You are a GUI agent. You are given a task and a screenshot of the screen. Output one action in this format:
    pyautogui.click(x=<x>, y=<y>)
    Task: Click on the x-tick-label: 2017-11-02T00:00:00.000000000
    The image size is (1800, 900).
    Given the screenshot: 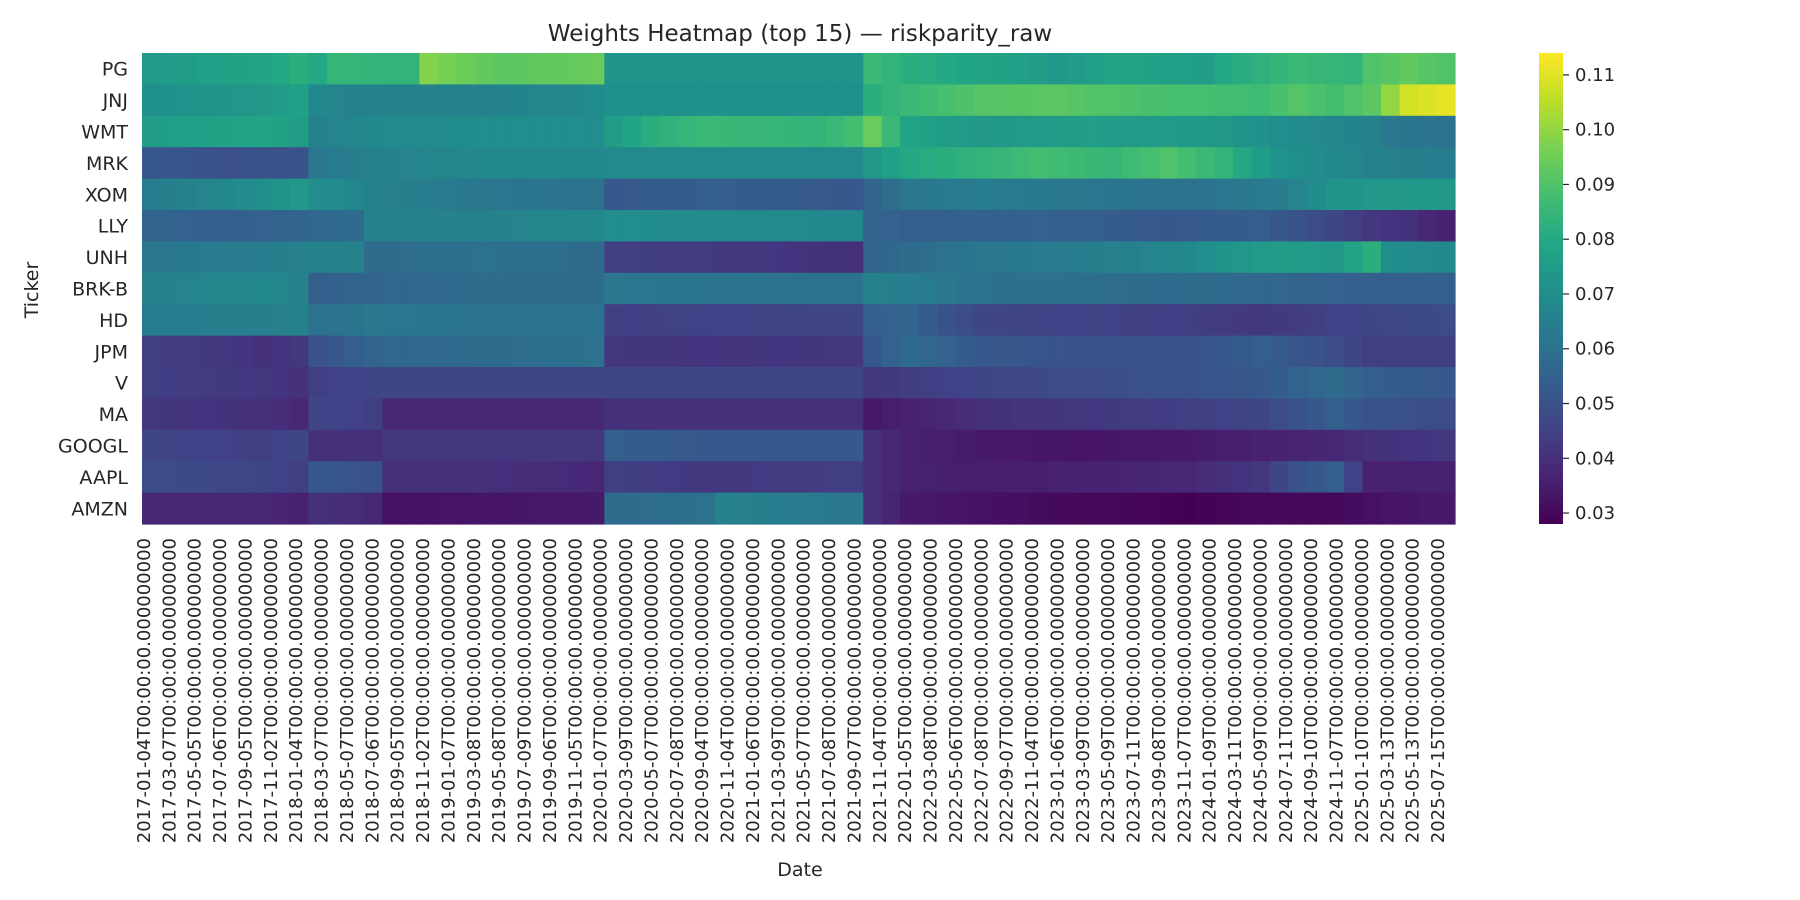 What is the action you would take?
    pyautogui.click(x=271, y=690)
    